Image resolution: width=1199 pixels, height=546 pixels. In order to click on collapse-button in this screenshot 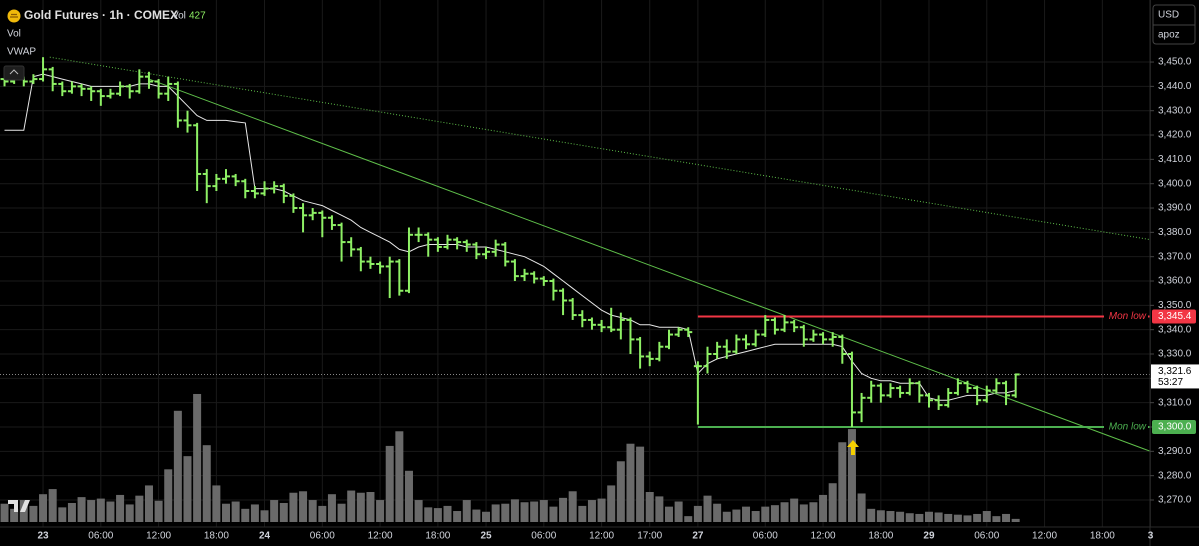, I will do `click(14, 73)`.